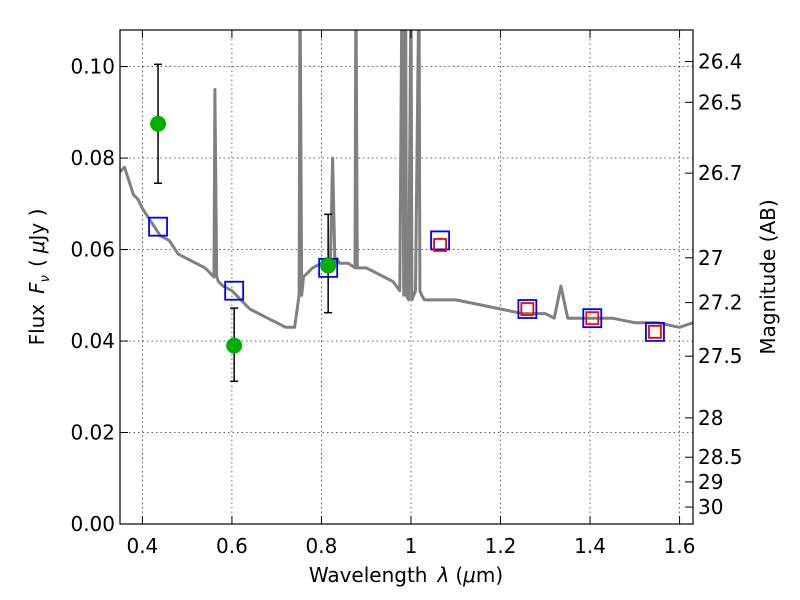 The image size is (800, 600). Describe the element at coordinates (710, 418) in the screenshot. I see `y2-tick-label: 28` at that location.